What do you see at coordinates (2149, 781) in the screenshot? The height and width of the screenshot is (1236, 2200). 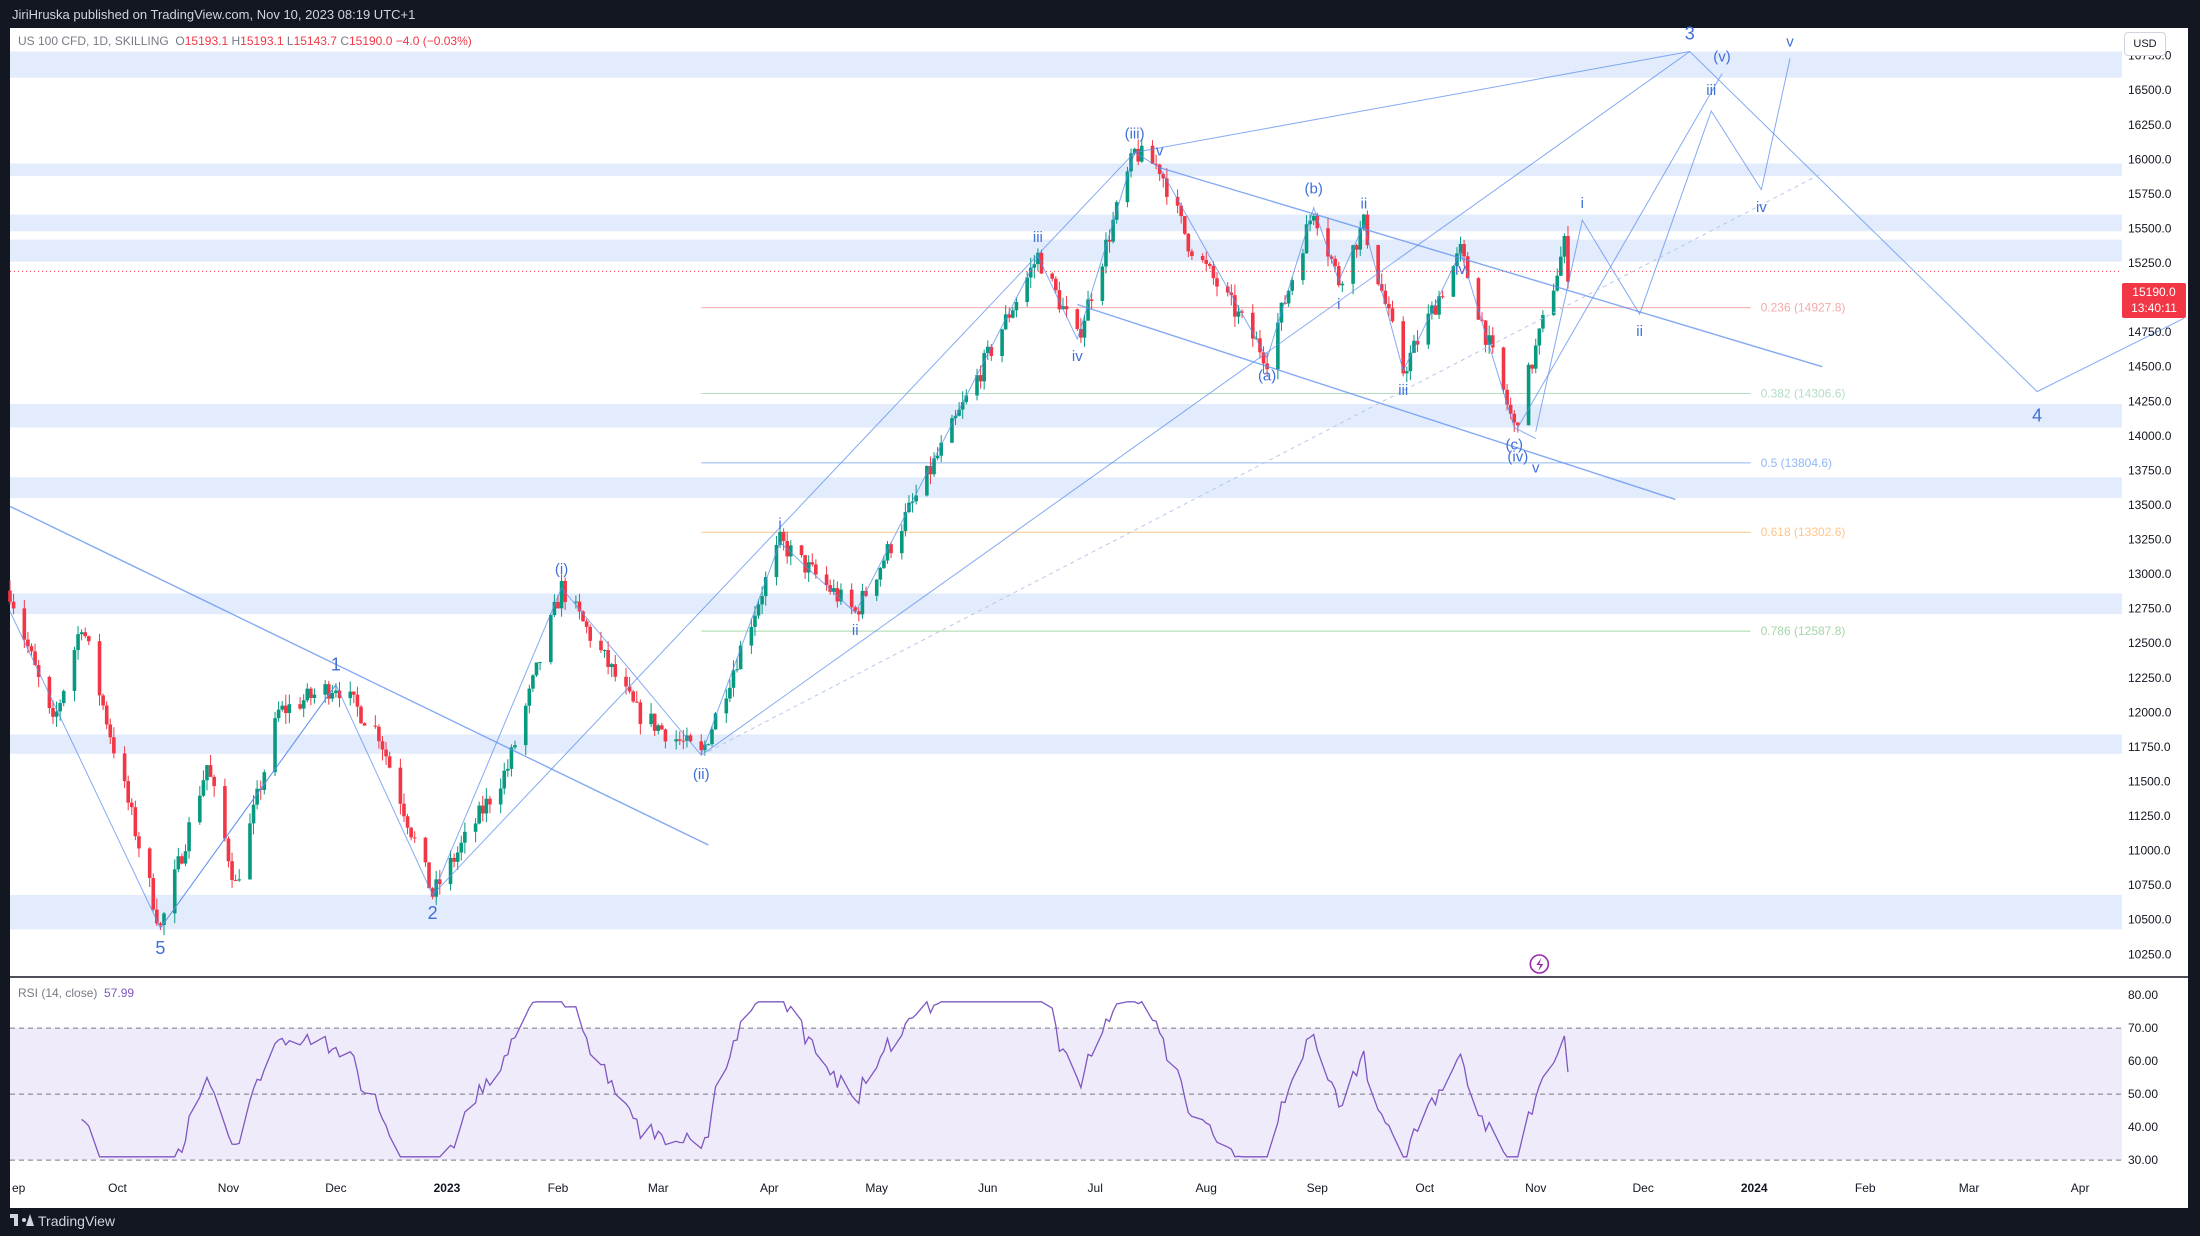 I see `price-tick-label-5: 11500.0` at bounding box center [2149, 781].